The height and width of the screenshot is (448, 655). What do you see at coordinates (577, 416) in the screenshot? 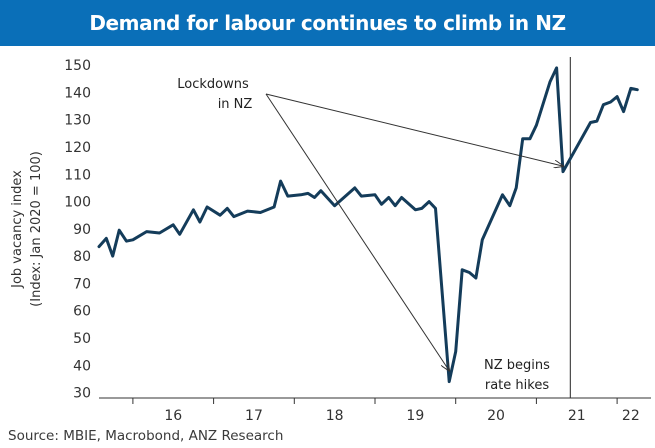
I see `x-tick-label-21: 21` at bounding box center [577, 416].